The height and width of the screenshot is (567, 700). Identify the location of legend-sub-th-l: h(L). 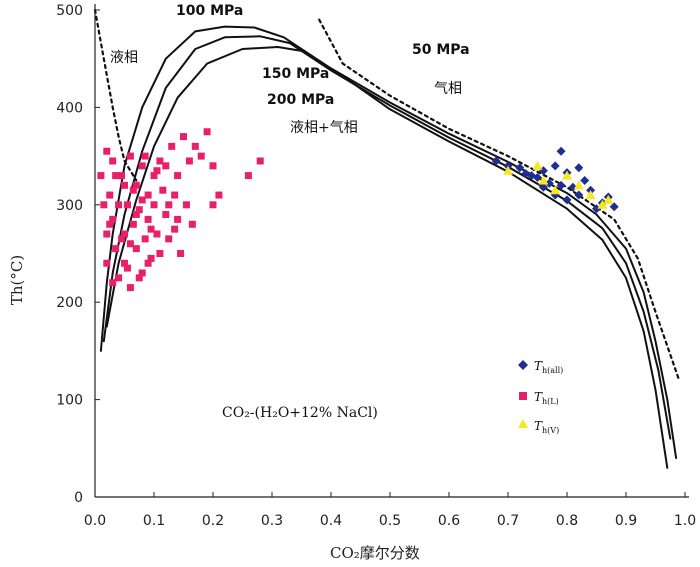
(550, 401).